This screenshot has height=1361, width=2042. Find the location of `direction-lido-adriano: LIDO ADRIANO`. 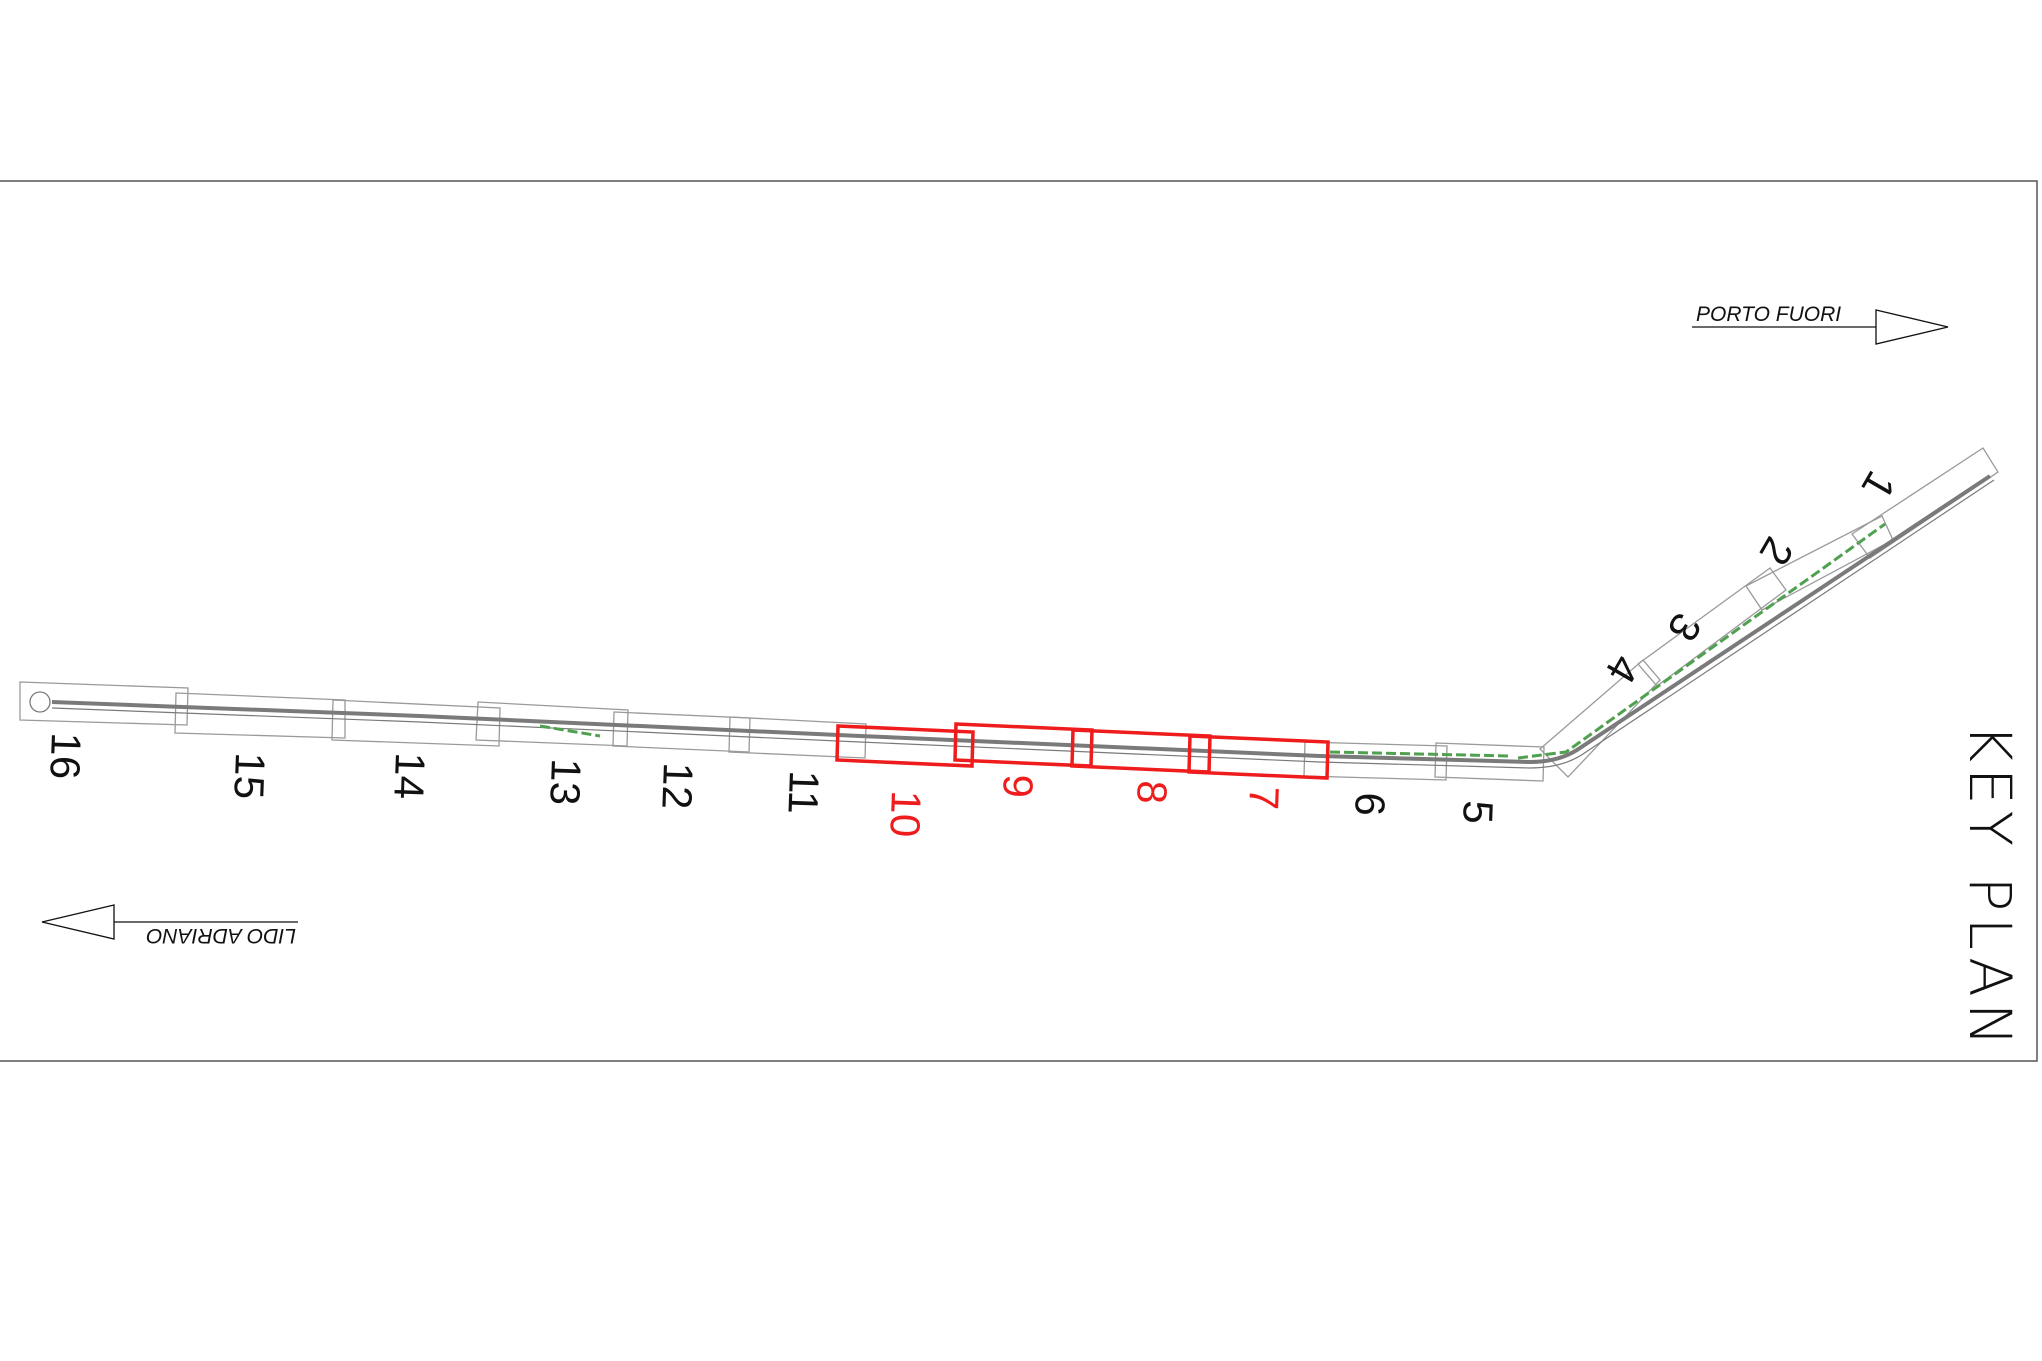

direction-lido-adriano: LIDO ADRIANO is located at coordinates (169, 925).